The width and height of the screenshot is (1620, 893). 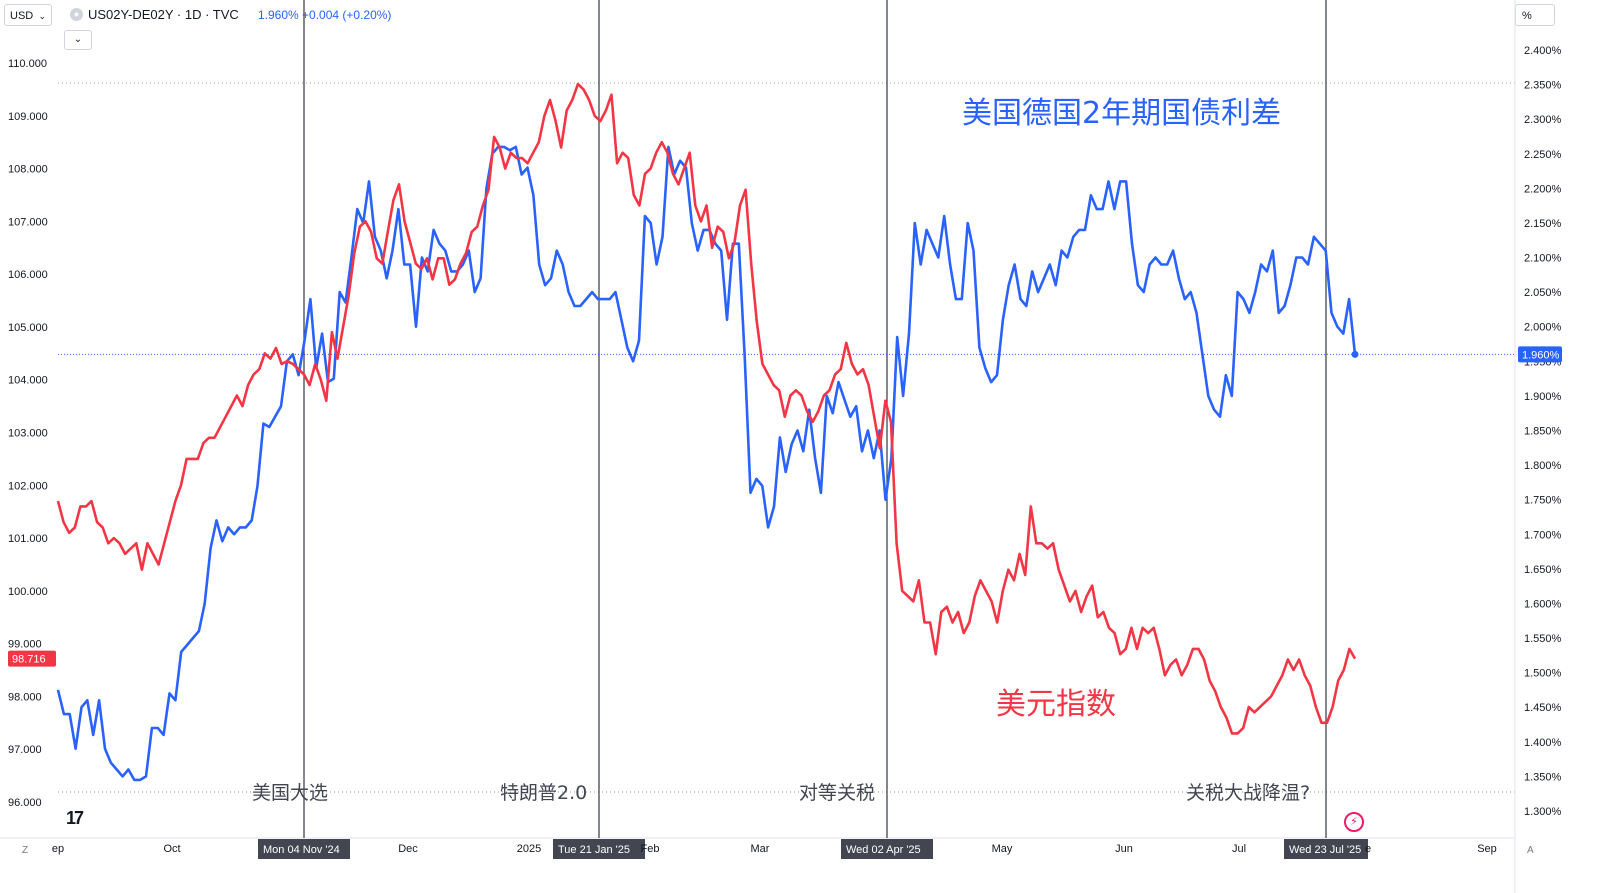 I want to click on event-label: 关税大战降温?, so click(x=1248, y=793).